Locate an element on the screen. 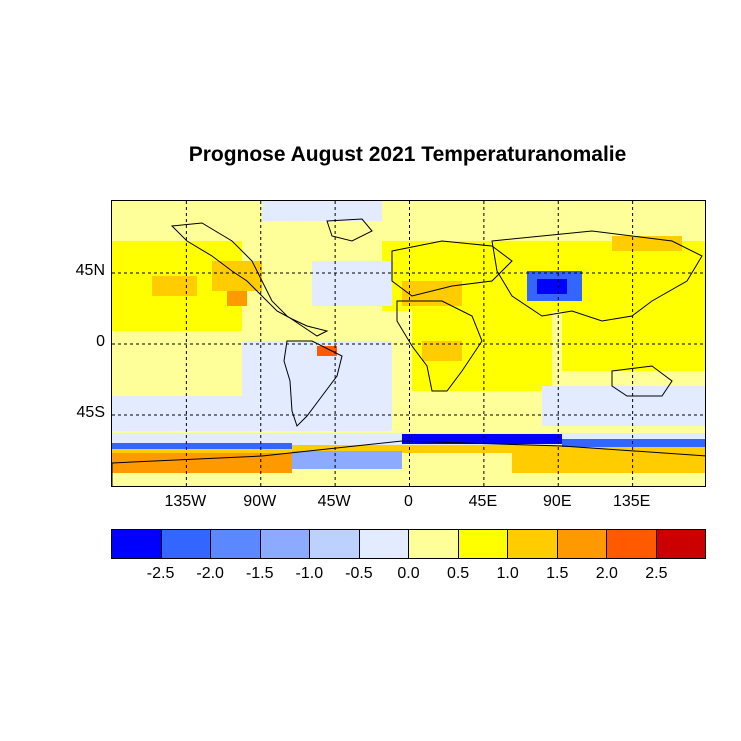 This screenshot has width=741, height=741. longitude-label: 90E is located at coordinates (557, 501).